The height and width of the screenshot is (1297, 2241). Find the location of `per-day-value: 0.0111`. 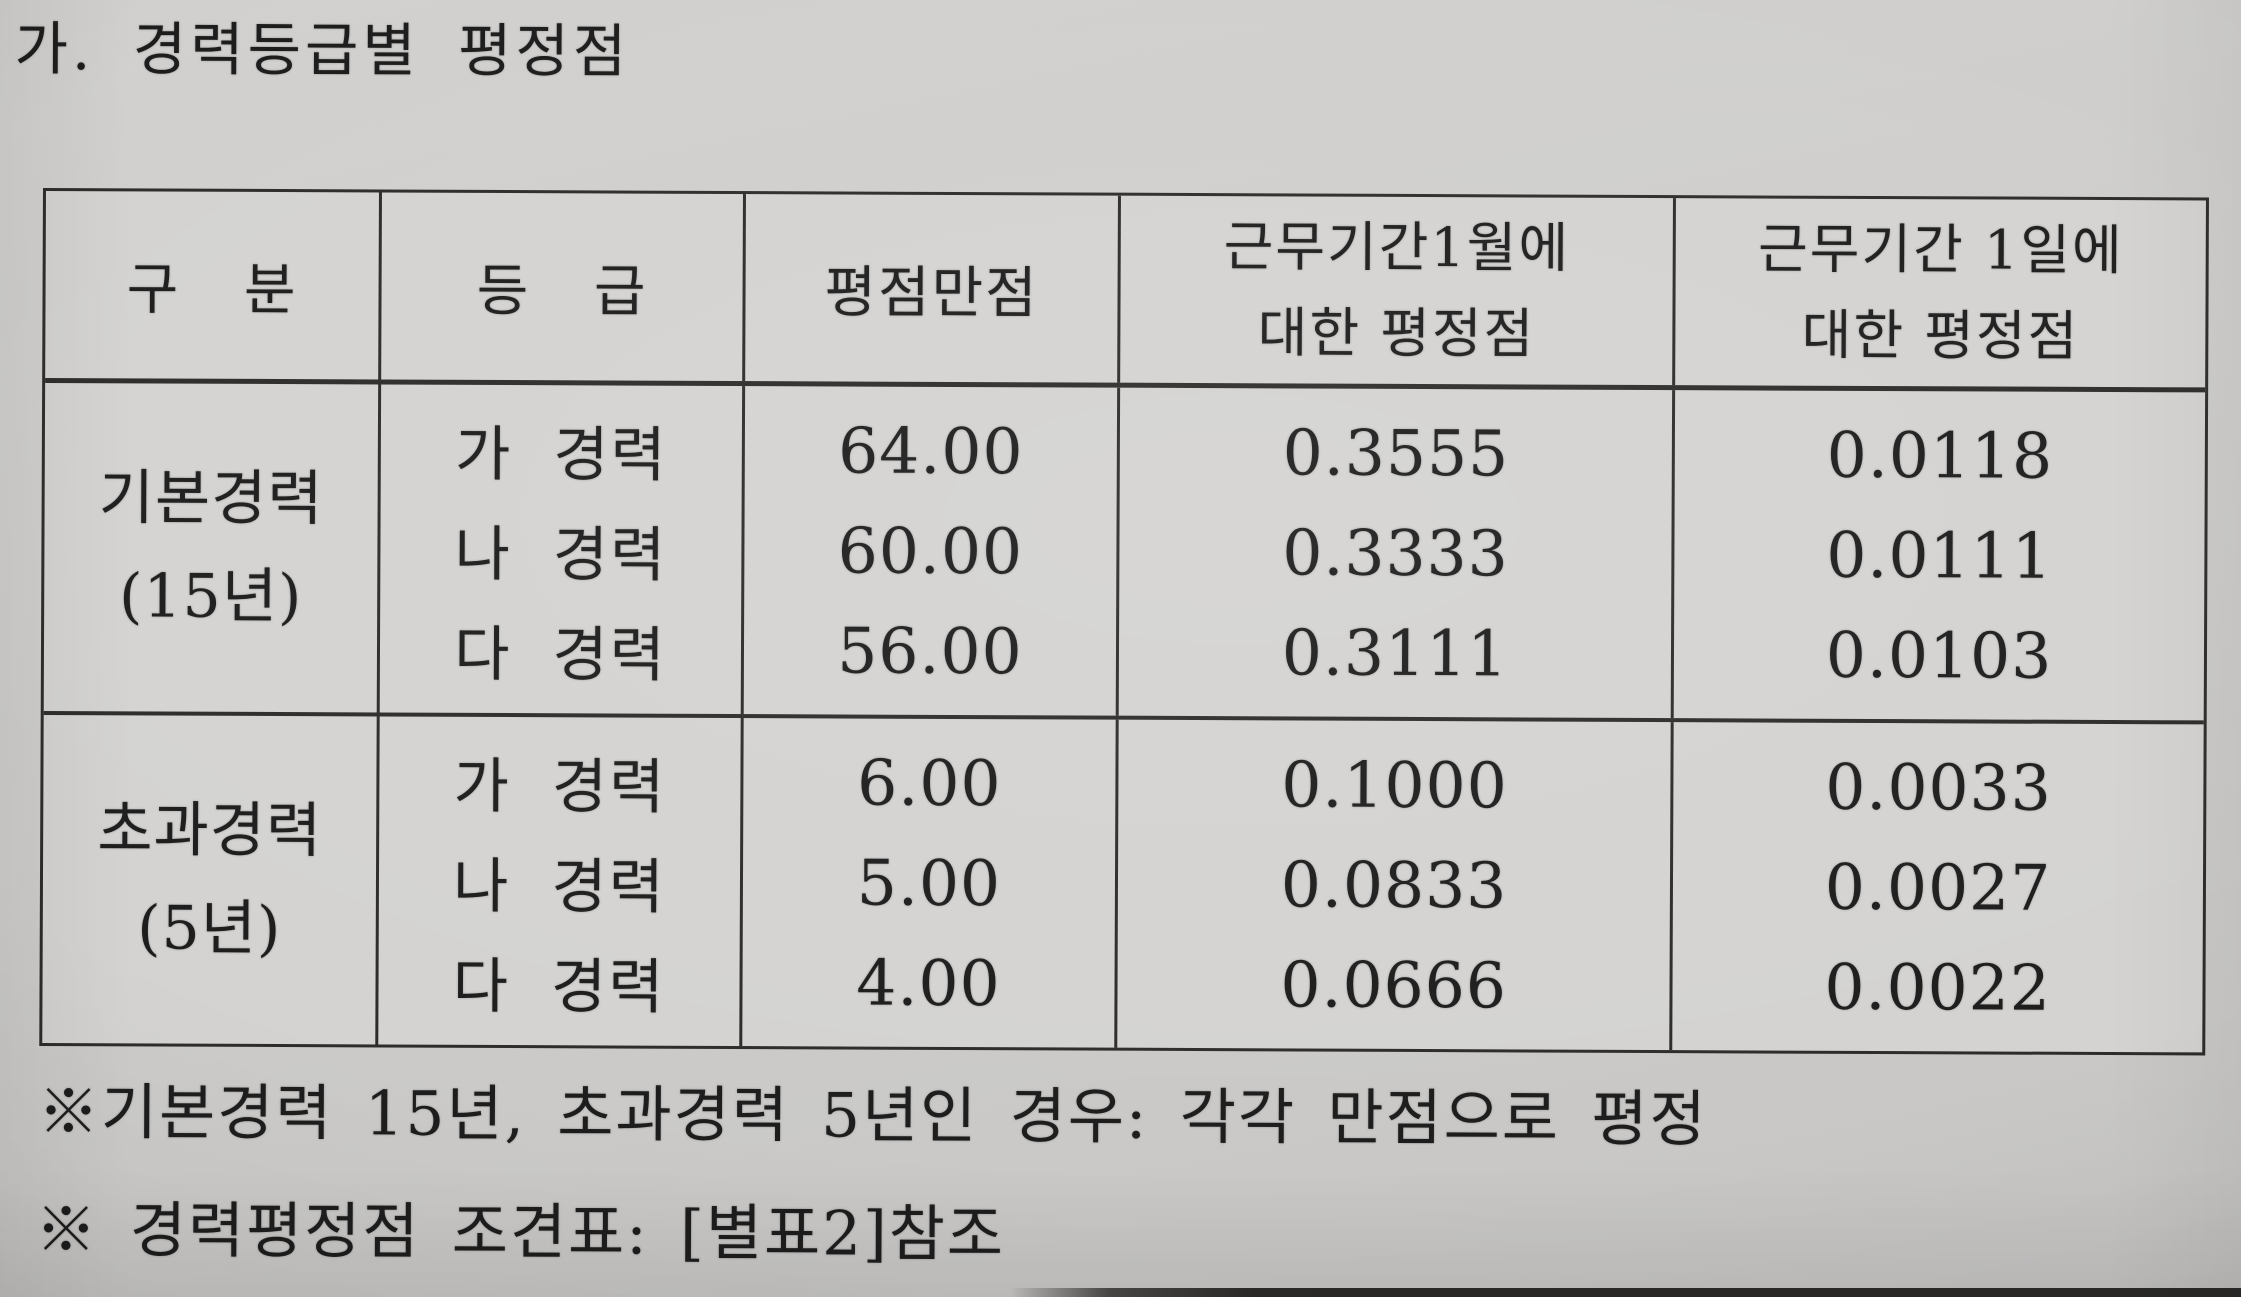

per-day-value: 0.0111 is located at coordinates (1939, 555).